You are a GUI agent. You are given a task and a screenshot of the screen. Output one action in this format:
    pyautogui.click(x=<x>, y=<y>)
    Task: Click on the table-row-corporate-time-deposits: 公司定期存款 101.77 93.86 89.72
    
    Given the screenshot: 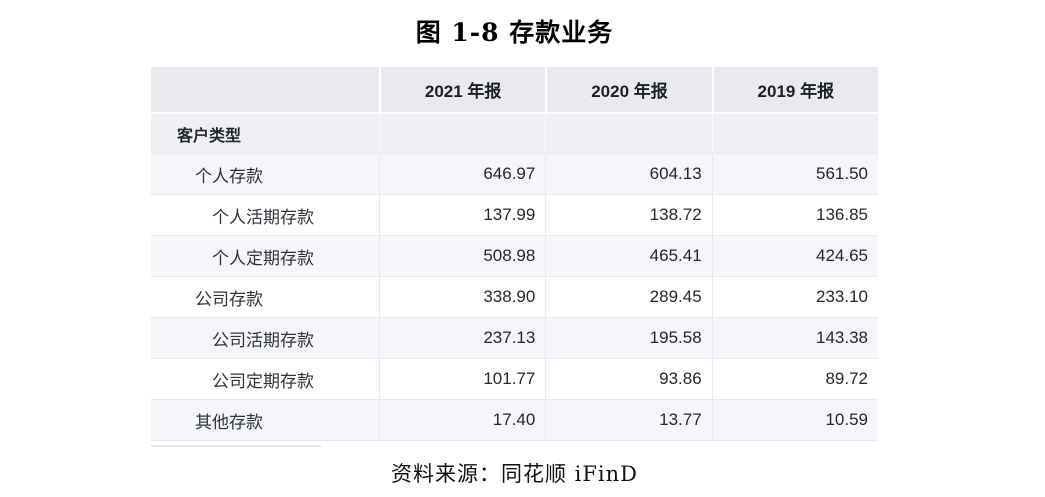 What is the action you would take?
    pyautogui.click(x=514, y=378)
    